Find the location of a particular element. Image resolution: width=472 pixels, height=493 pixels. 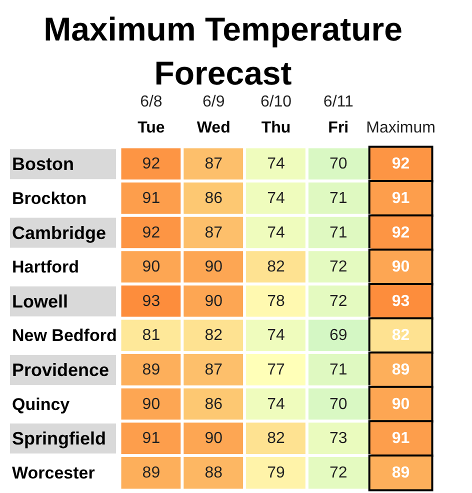

data-label: 73 is located at coordinates (339, 439).